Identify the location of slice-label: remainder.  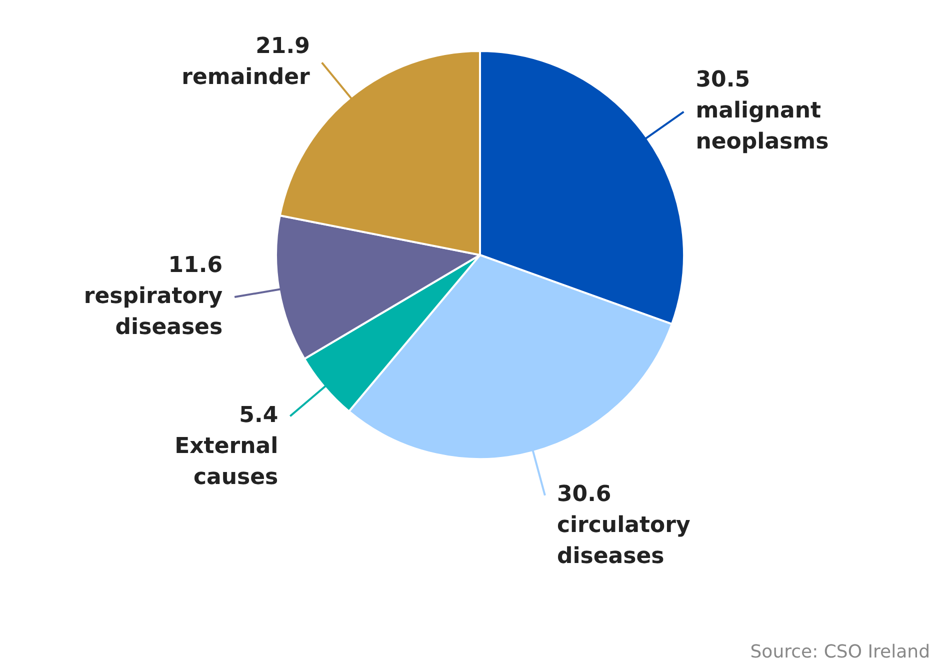
(246, 77).